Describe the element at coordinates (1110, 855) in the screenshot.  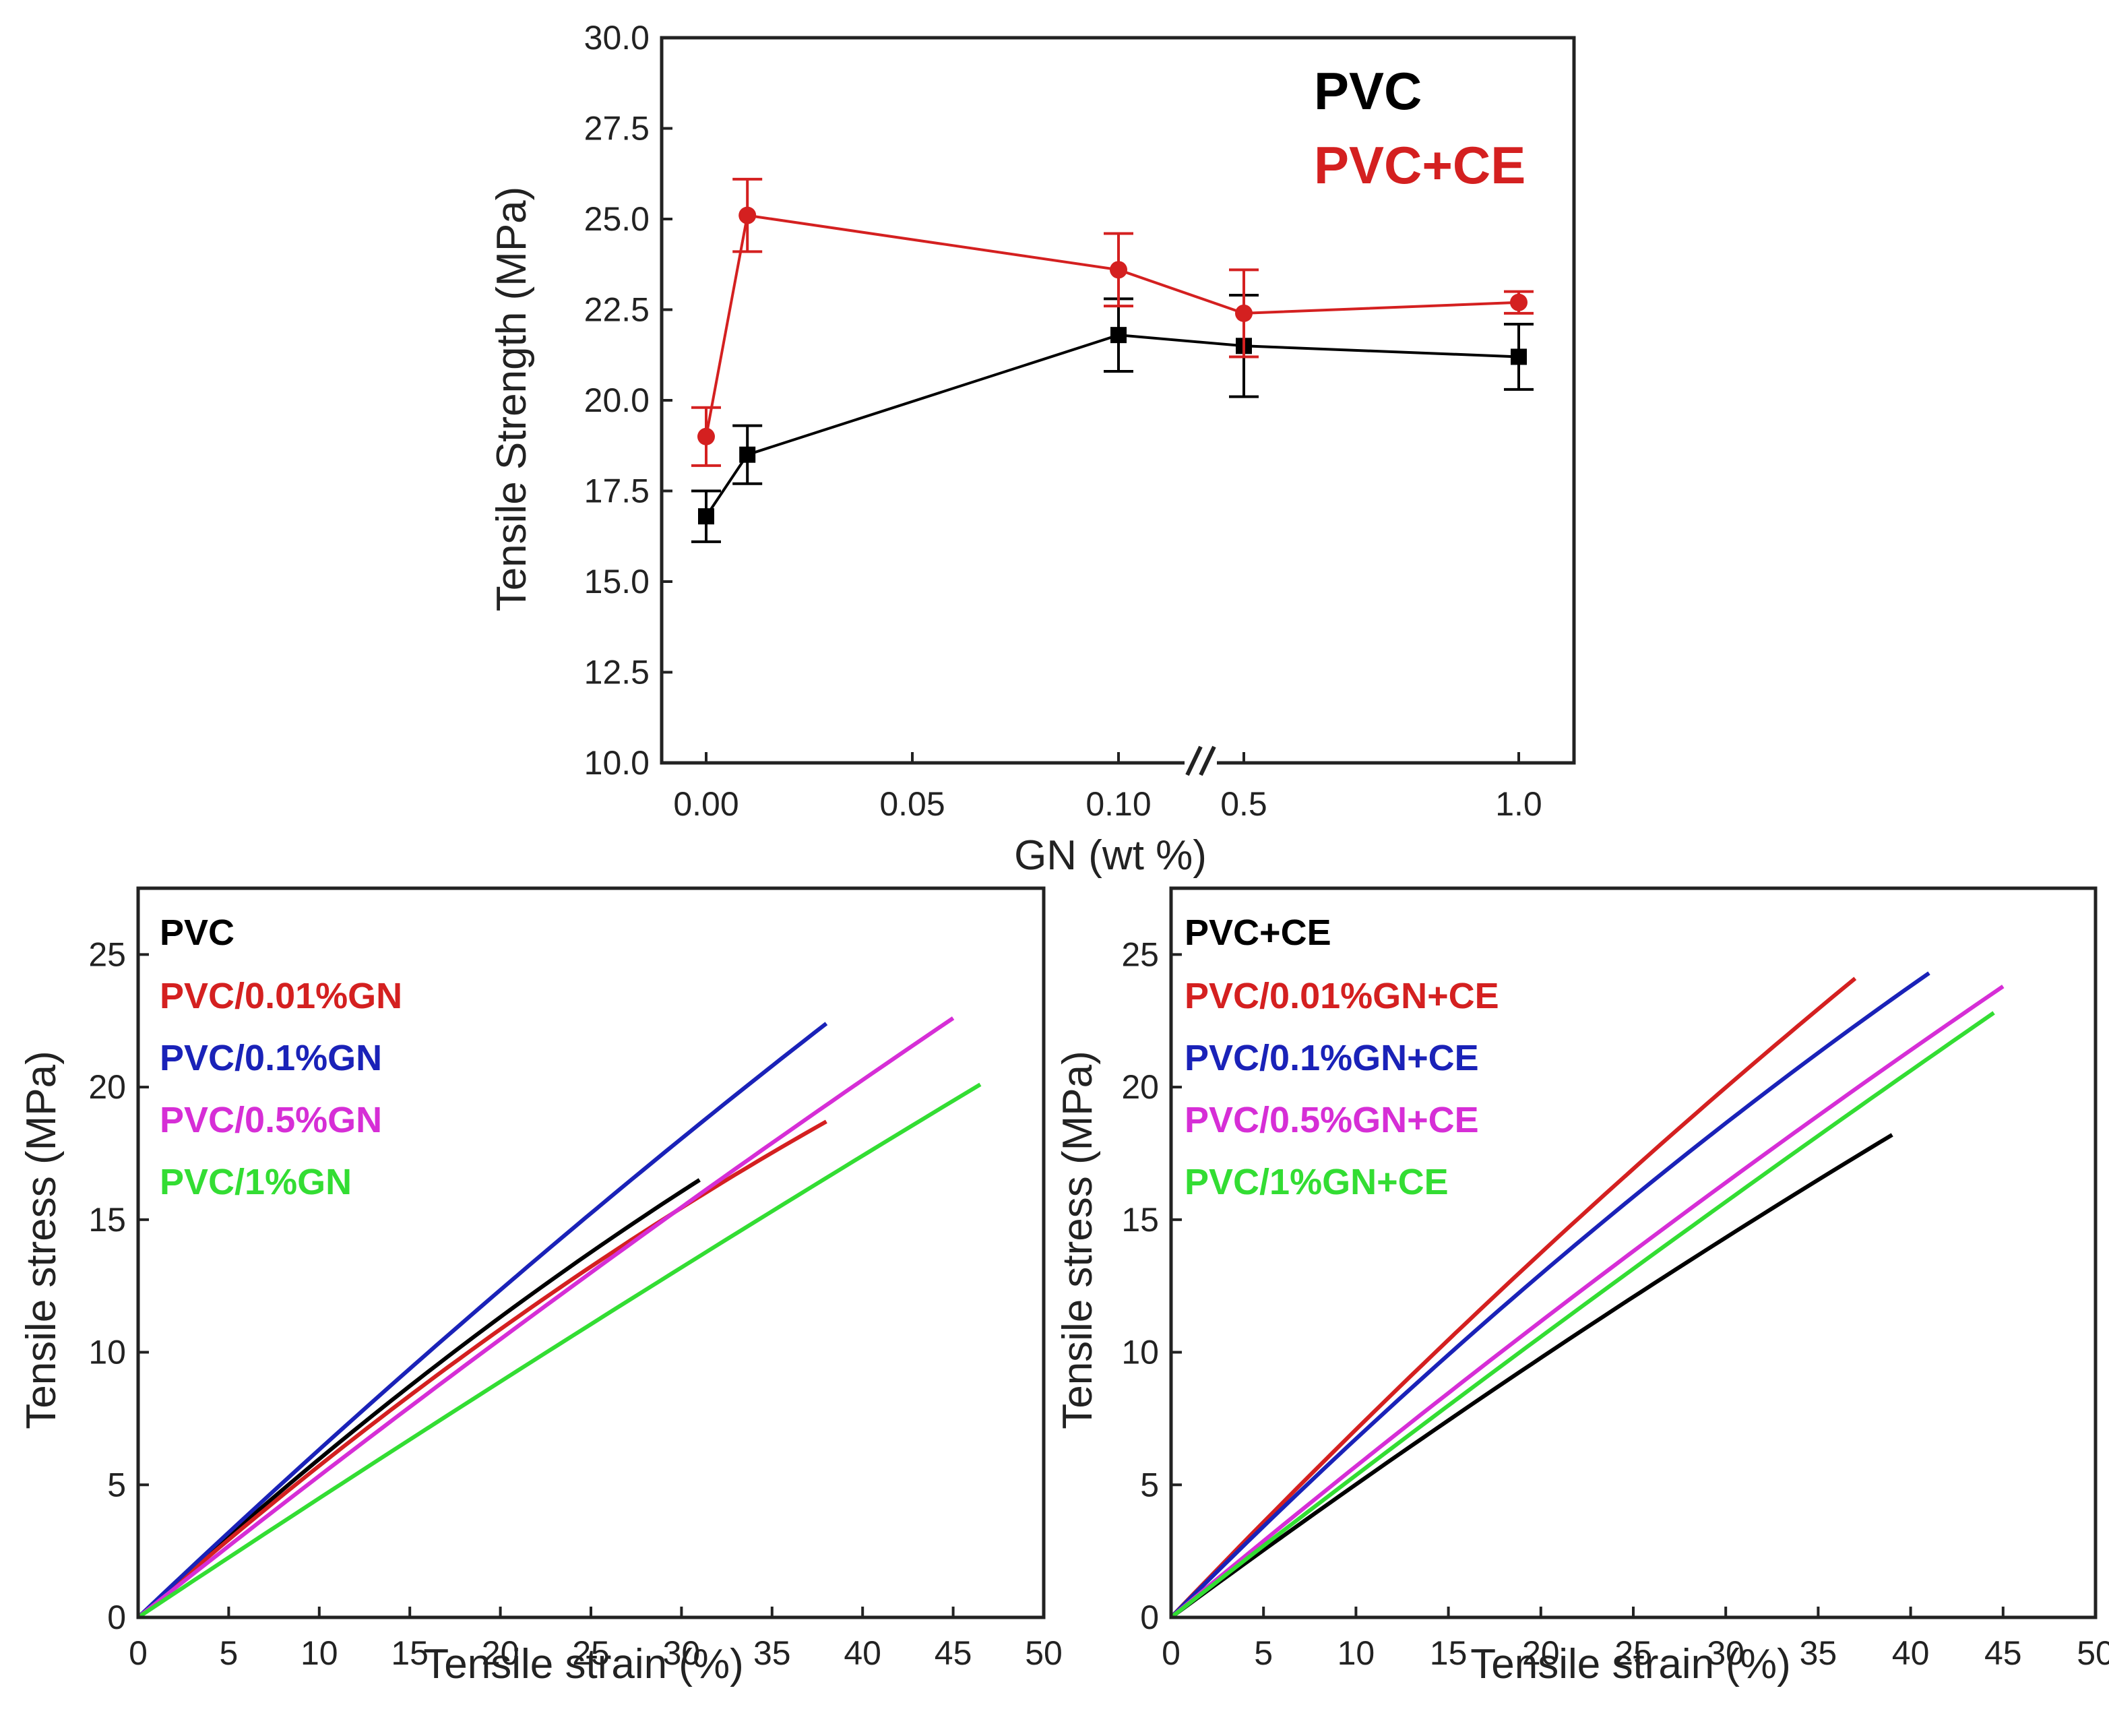
I see `top-x-axis-label: GN (wt %)` at that location.